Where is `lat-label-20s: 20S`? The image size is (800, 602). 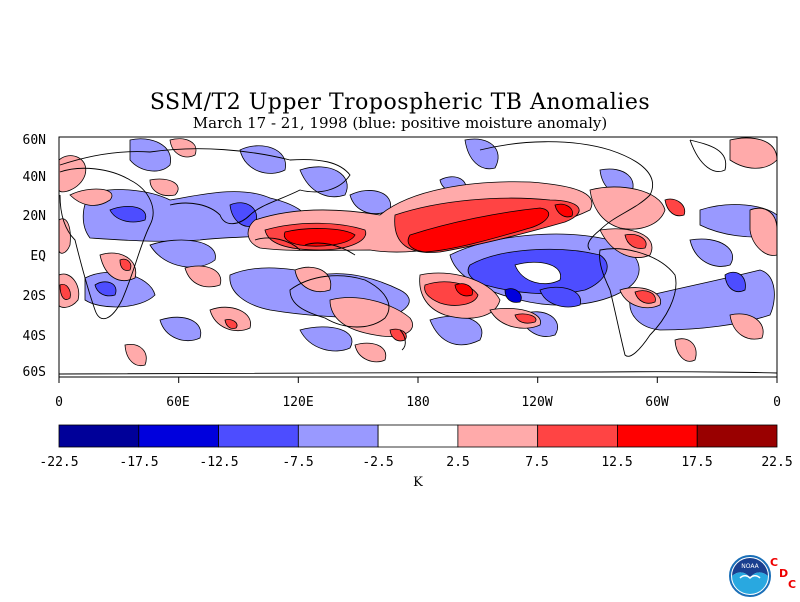 lat-label-20s: 20S is located at coordinates (34, 296).